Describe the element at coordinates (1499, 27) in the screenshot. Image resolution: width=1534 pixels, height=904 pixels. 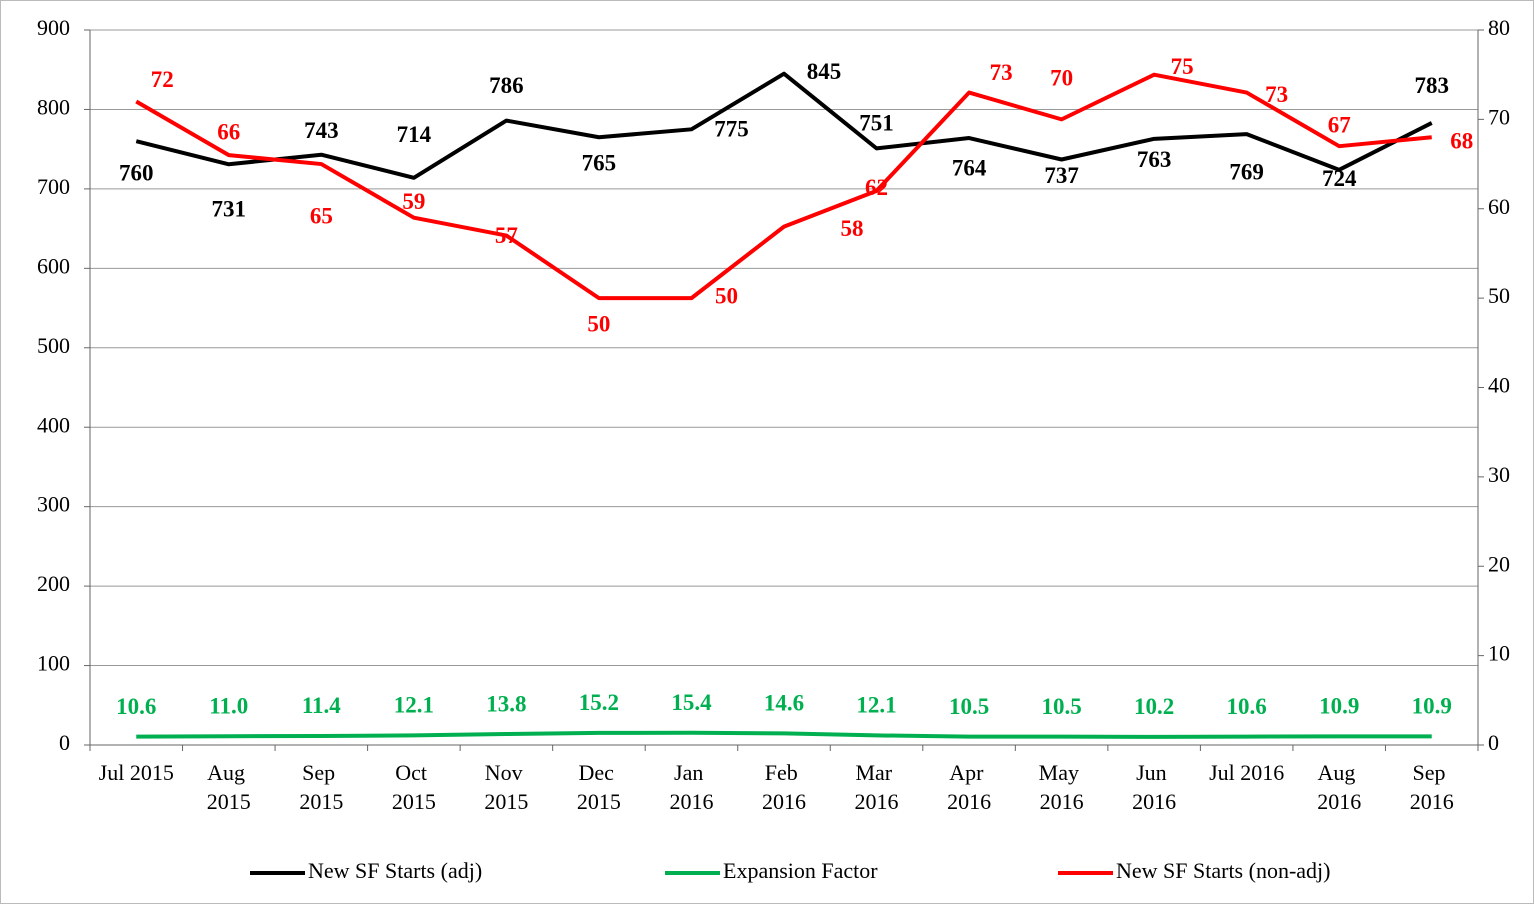
I see `y2-tick-label: 80` at that location.